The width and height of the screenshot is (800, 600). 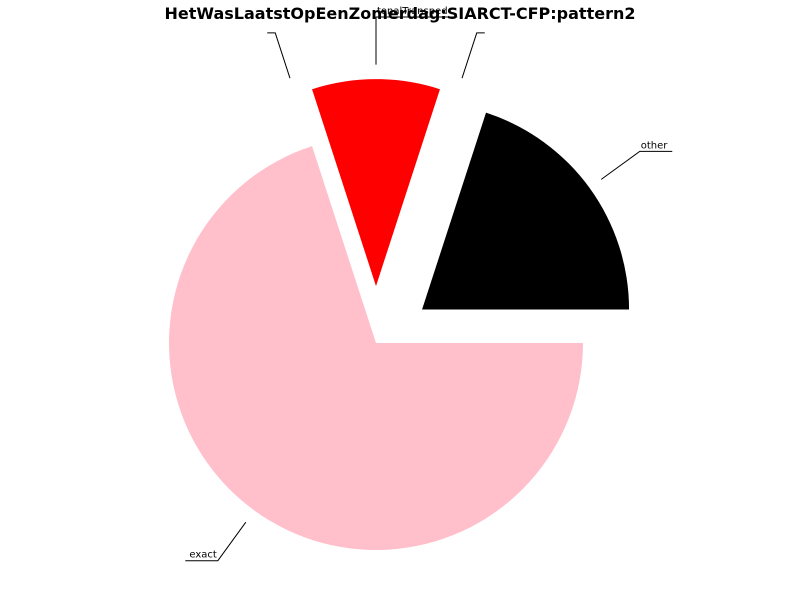 I want to click on slice-label-tonaltransped: tonalTransped, so click(x=412, y=11).